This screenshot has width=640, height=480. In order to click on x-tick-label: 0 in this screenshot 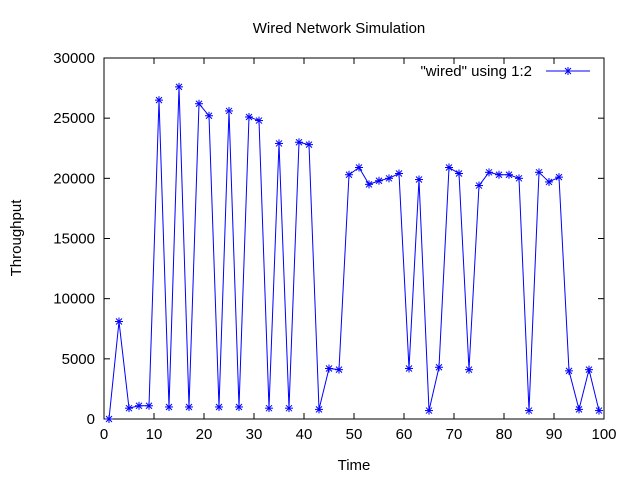, I will do `click(104, 434)`.